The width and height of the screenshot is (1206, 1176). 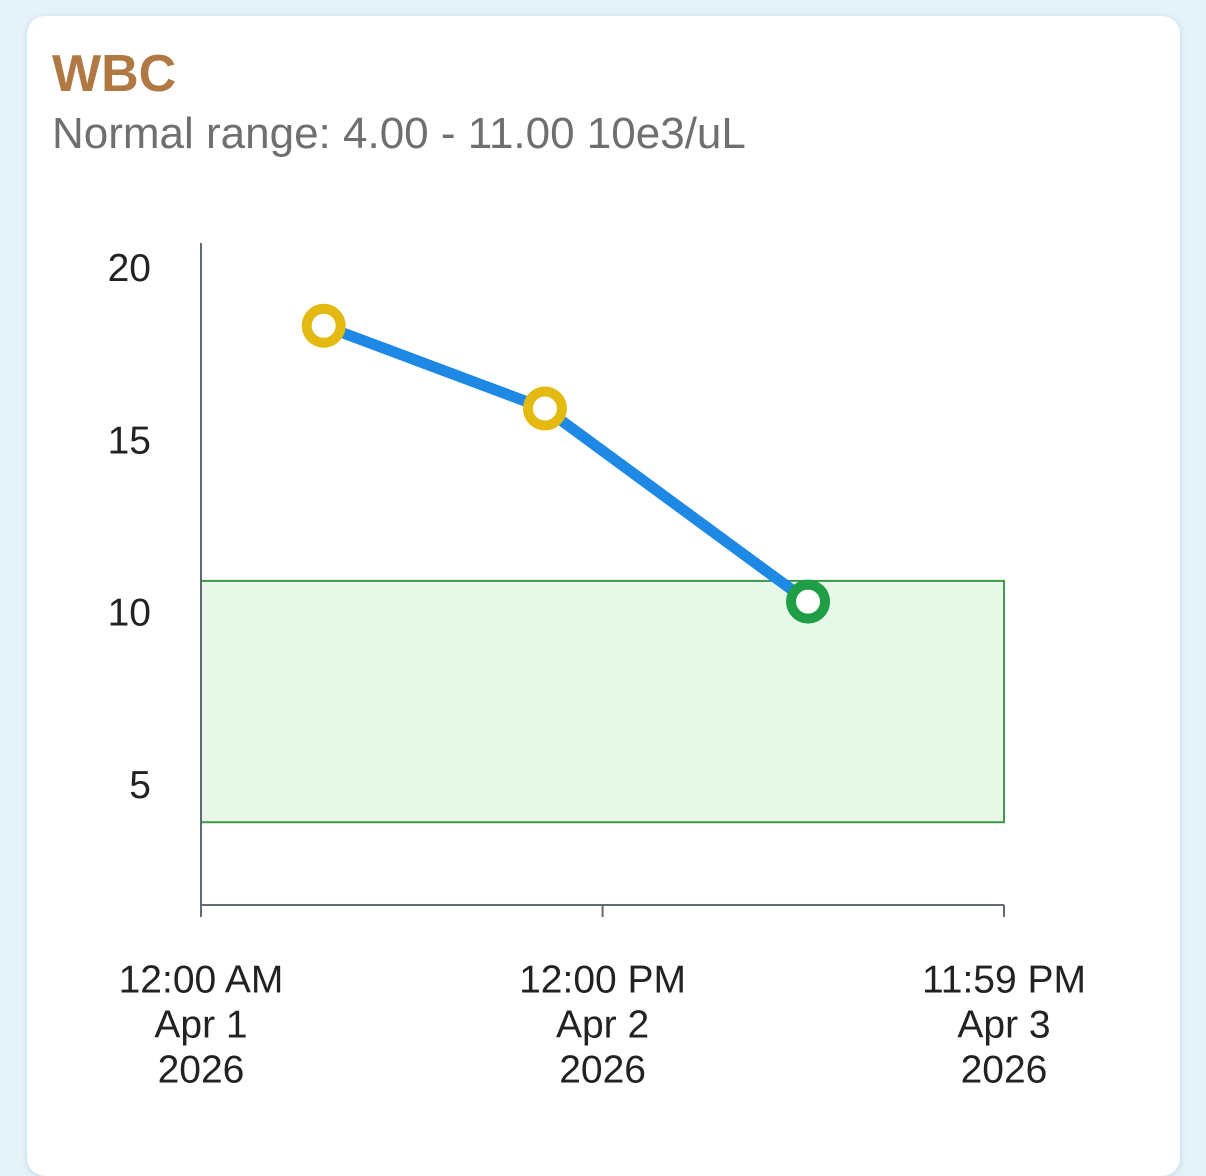 What do you see at coordinates (602, 979) in the screenshot?
I see `x-tick-label: 12:00 PM` at bounding box center [602, 979].